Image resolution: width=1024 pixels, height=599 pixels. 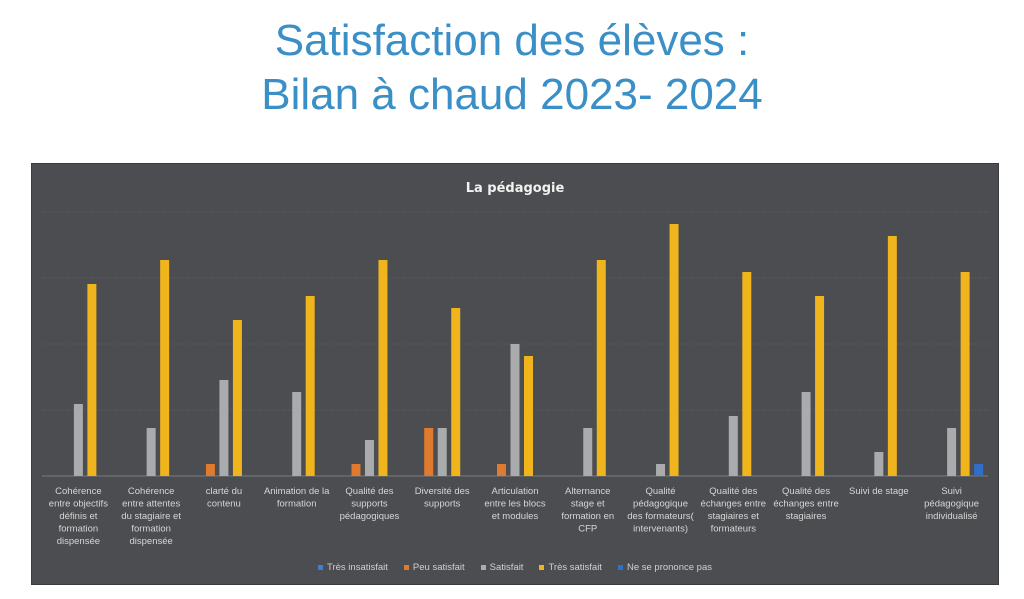 I want to click on legend-item: Très satisfait, so click(x=570, y=567).